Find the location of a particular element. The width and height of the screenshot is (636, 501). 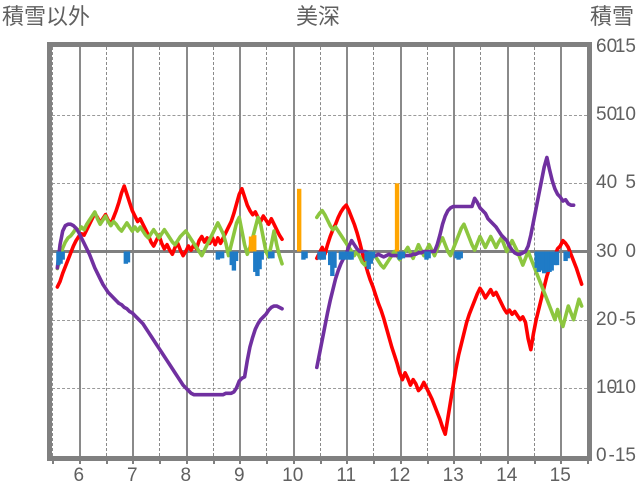

page-title: 美深 is located at coordinates (317, 16).